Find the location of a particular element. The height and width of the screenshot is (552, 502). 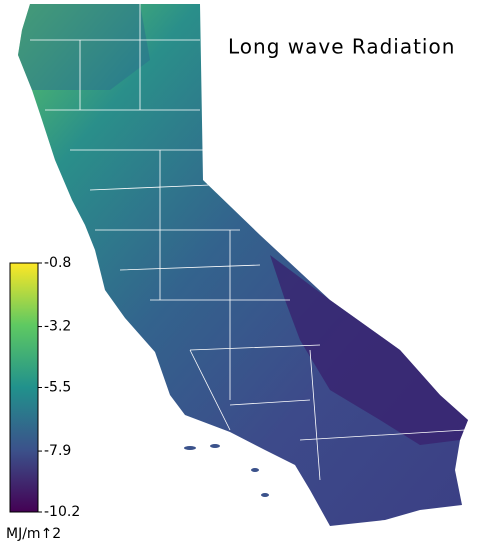

colorbar-tick-label: -7.9 is located at coordinates (57, 451).